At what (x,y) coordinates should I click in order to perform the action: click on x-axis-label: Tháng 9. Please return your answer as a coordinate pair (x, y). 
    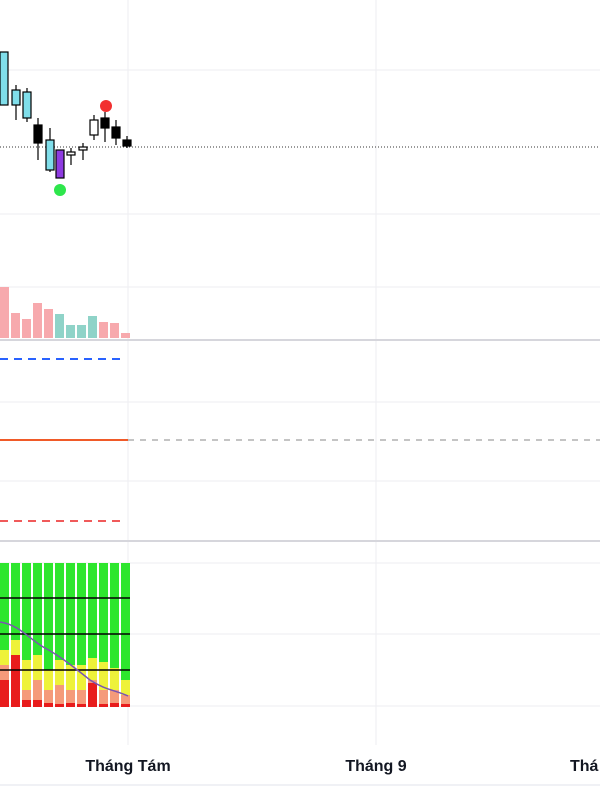
    Looking at the image, I should click on (375, 766).